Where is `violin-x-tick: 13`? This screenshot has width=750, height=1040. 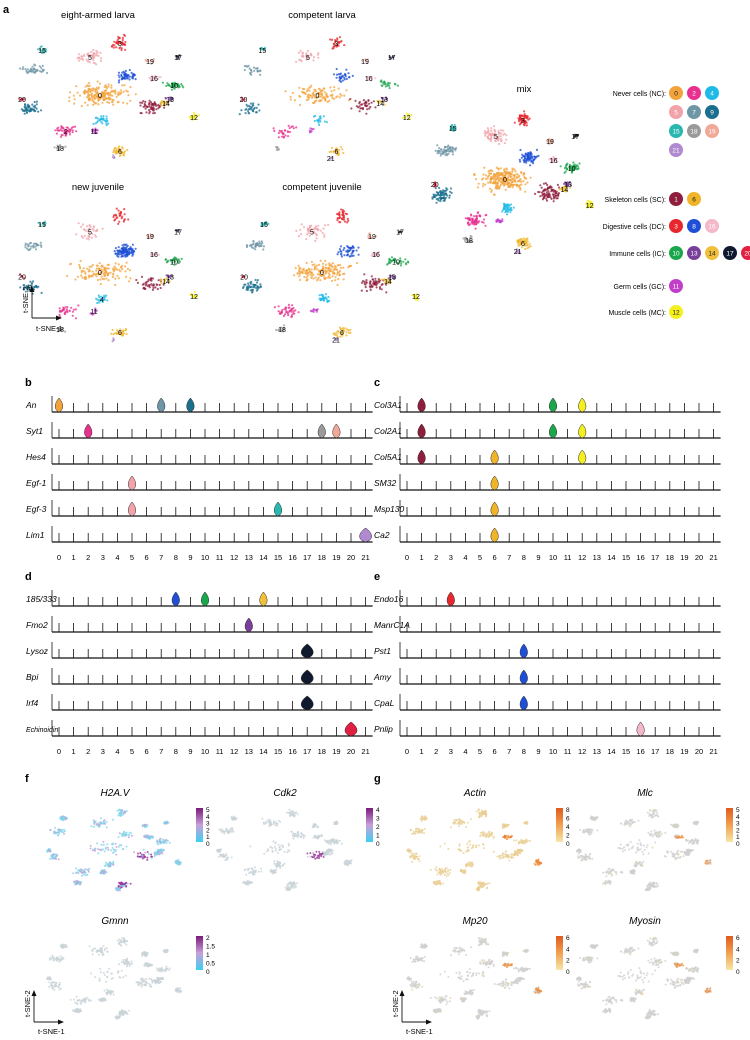
violin-x-tick: 13 is located at coordinates (597, 557).